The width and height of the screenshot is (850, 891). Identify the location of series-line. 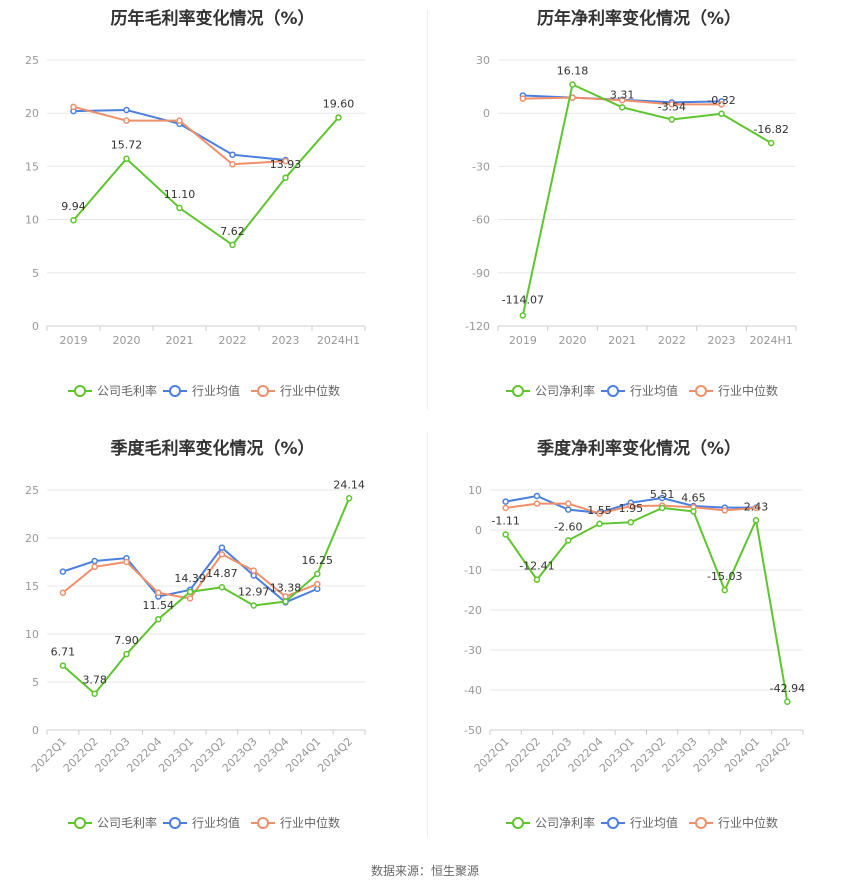
(646, 604).